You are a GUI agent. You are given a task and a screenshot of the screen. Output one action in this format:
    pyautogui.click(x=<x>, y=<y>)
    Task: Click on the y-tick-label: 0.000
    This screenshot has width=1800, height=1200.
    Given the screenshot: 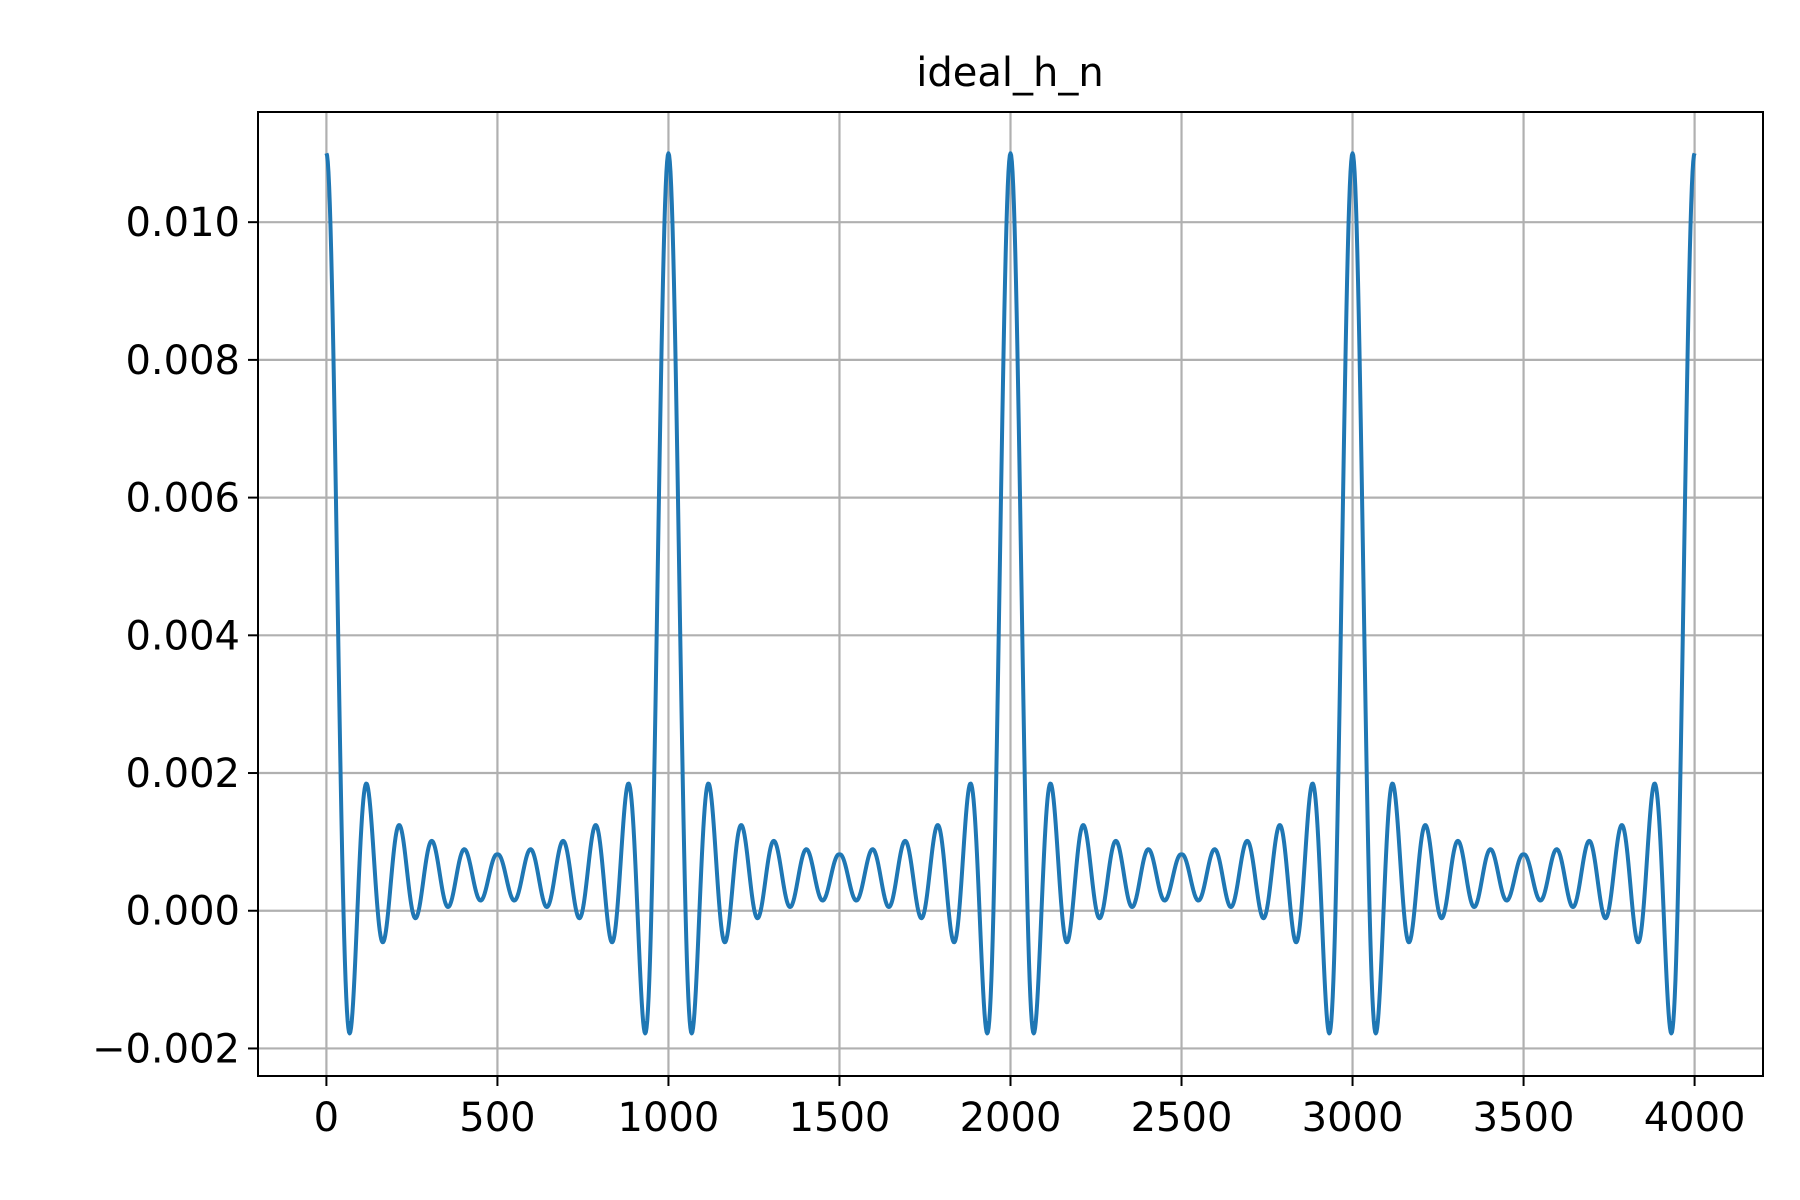 What is the action you would take?
    pyautogui.click(x=182, y=912)
    